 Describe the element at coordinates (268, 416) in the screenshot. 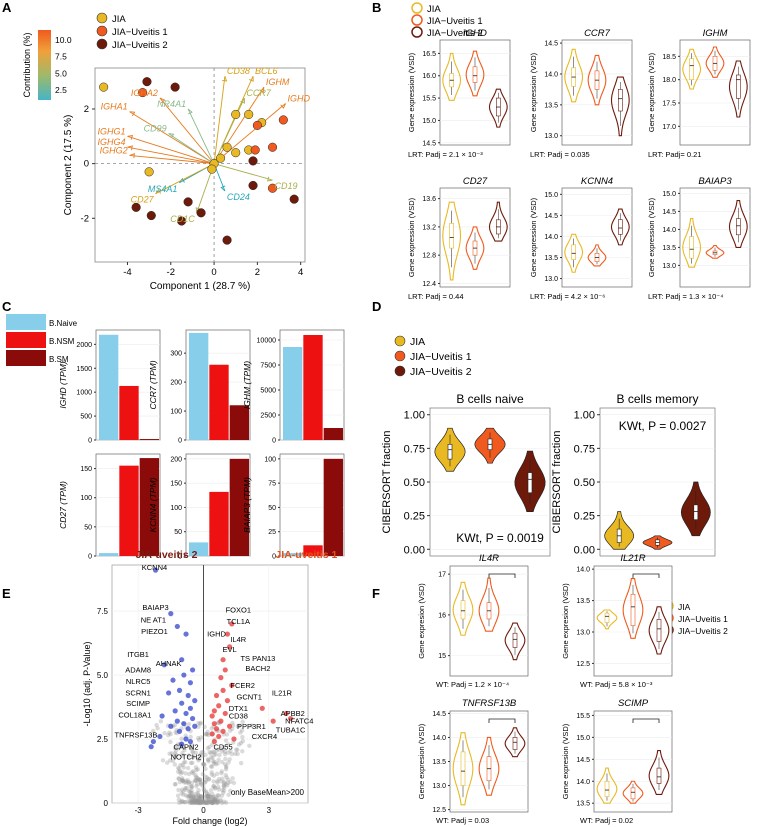

I see `y-tick-label: 2500` at that location.